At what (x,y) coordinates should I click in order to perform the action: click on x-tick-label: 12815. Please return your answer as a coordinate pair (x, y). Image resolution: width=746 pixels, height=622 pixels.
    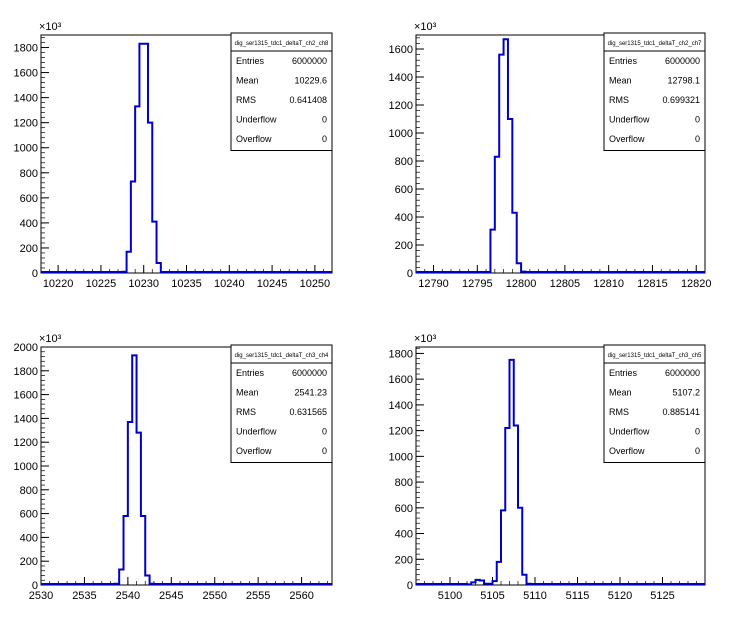
    Looking at the image, I should click on (652, 284).